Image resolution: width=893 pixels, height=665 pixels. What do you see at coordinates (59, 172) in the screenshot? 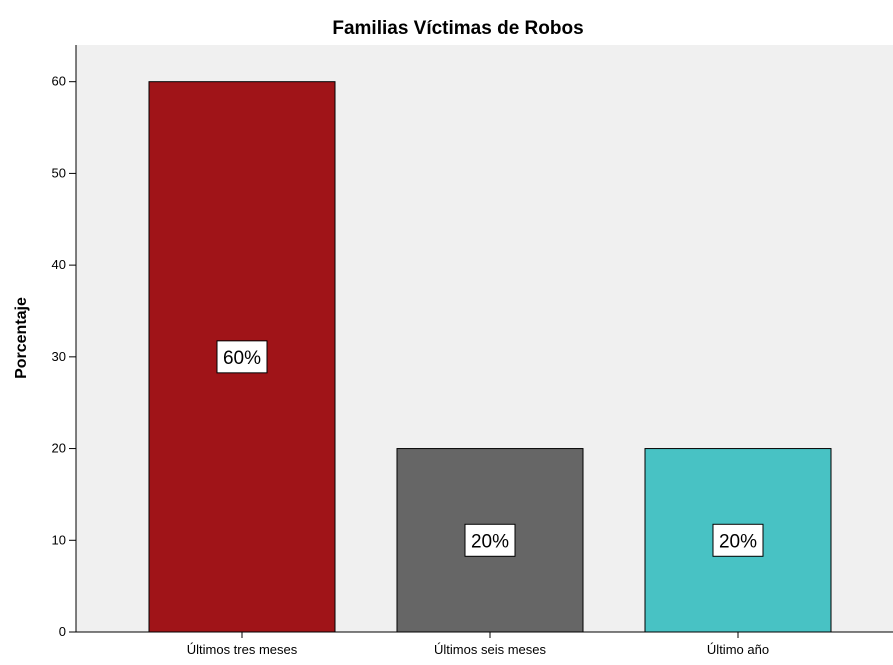
I see `y-tick-label: 50` at bounding box center [59, 172].